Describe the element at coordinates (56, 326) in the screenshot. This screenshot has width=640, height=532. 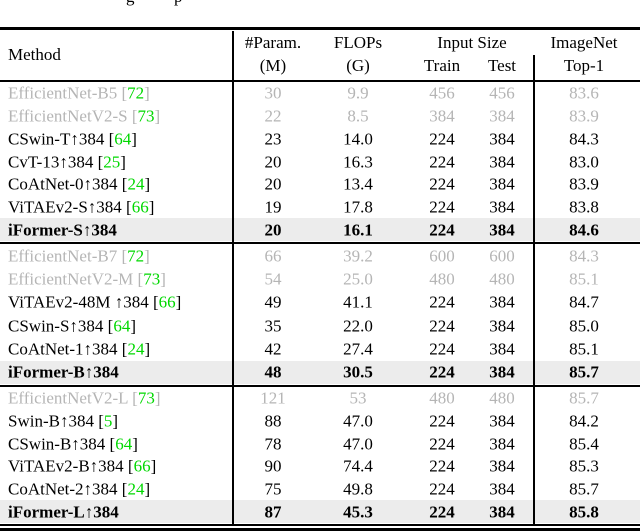
I see `method-name: CSwin-S↑384` at that location.